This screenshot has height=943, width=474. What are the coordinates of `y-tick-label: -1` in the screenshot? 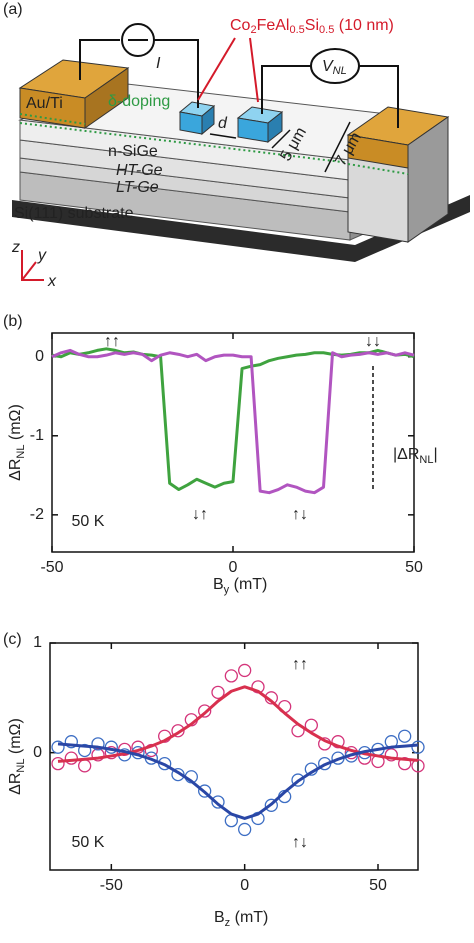 It's located at (37, 435).